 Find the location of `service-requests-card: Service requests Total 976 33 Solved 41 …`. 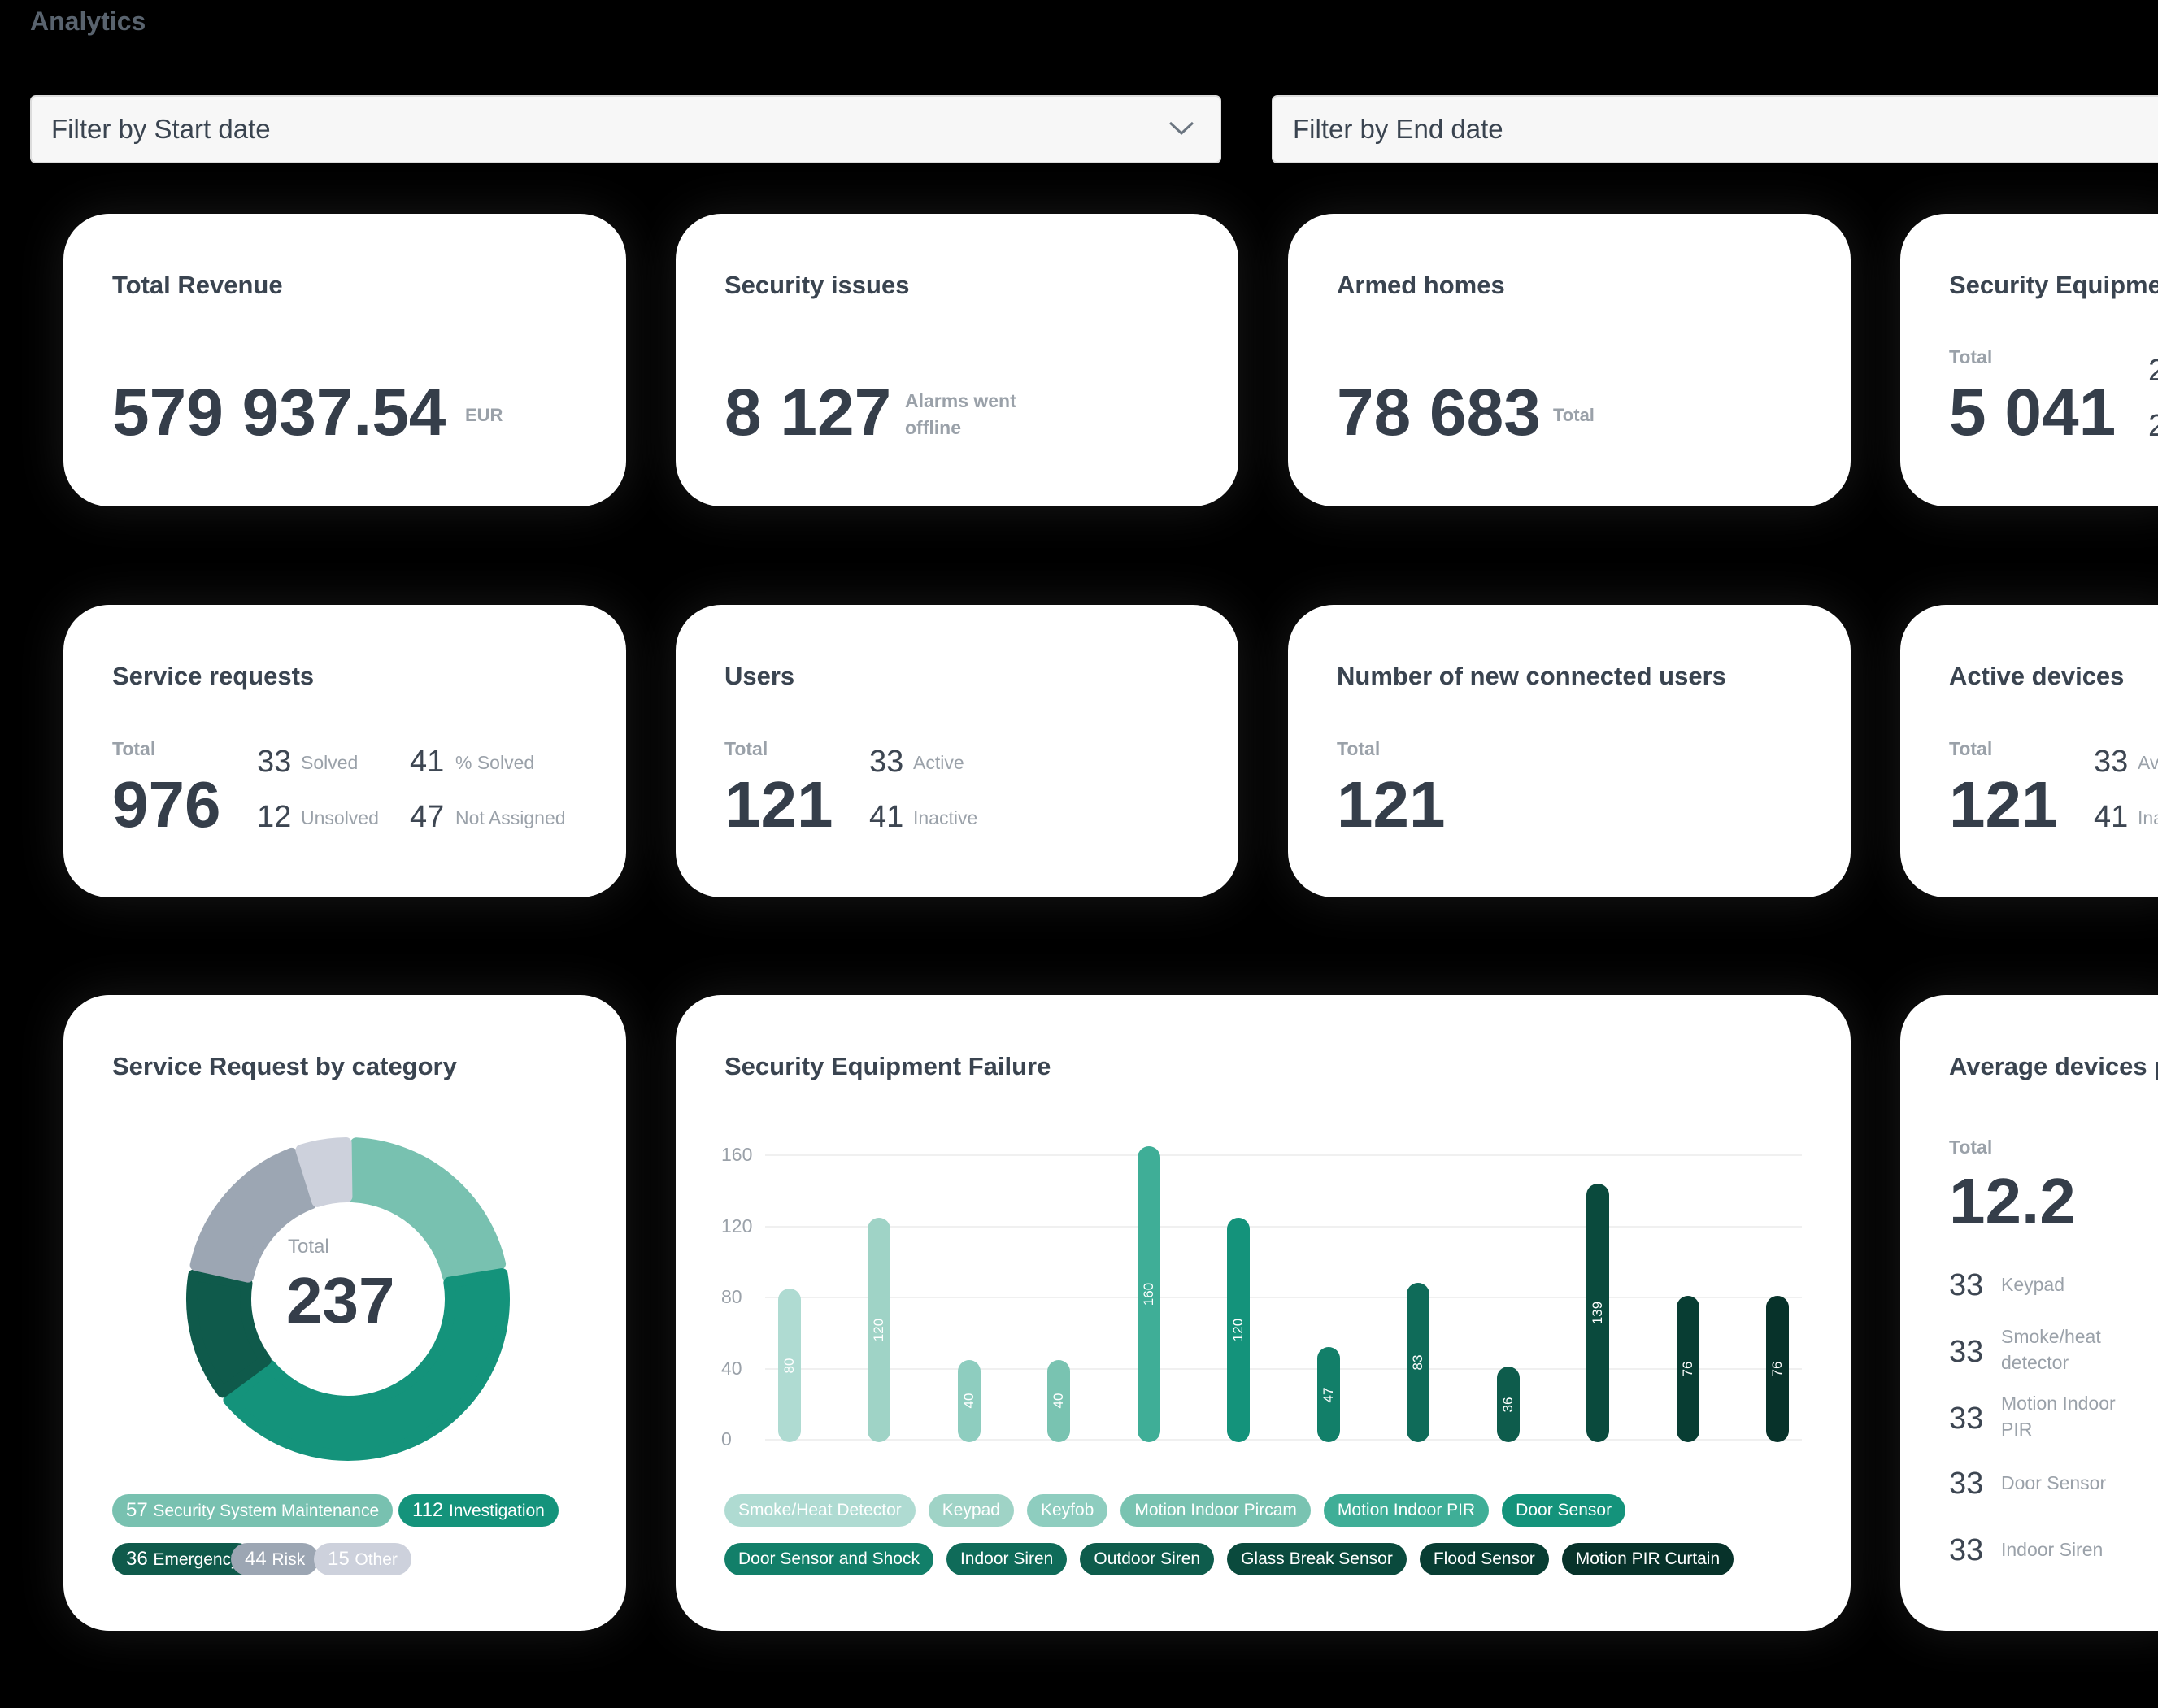

service-requests-card: Service requests Total 976 33 Solved 41 … is located at coordinates (344, 751).